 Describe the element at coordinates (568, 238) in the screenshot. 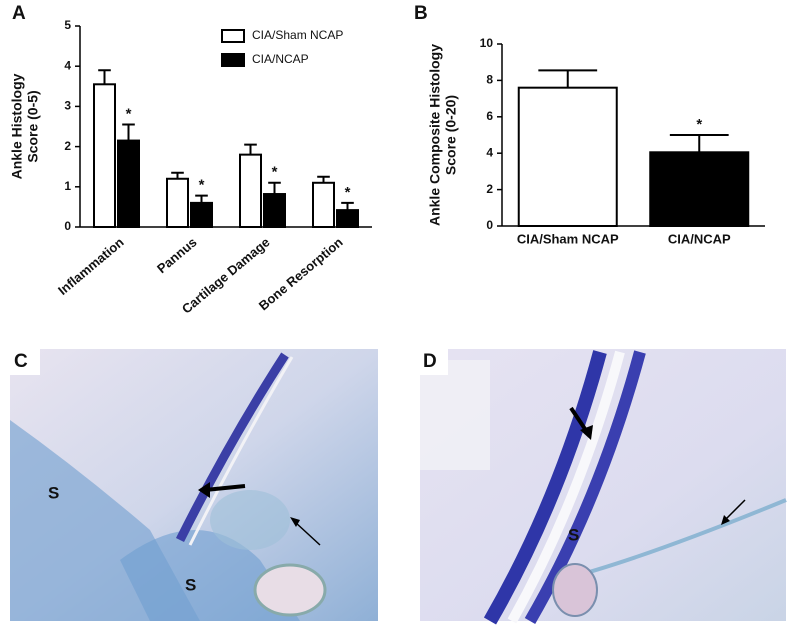

I see `x-tick-label: CIA/Sham NCAP` at that location.